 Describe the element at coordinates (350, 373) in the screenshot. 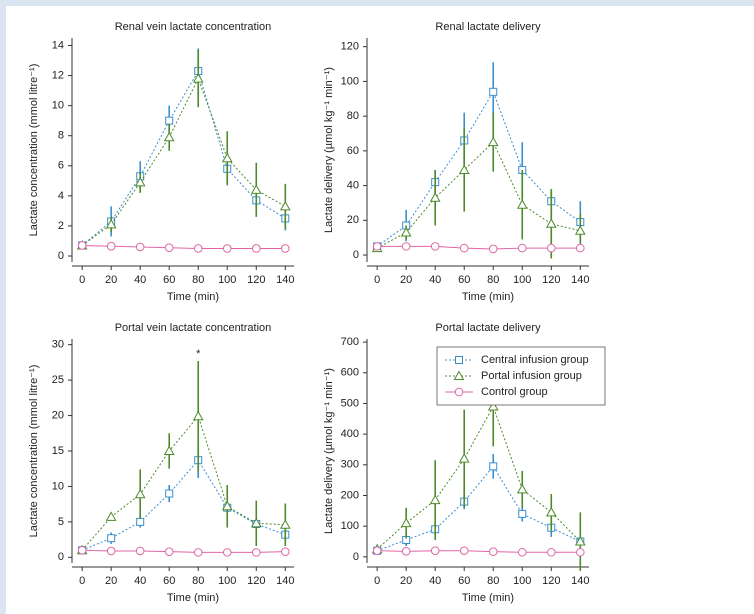

I see `y-tick-label: 600` at that location.